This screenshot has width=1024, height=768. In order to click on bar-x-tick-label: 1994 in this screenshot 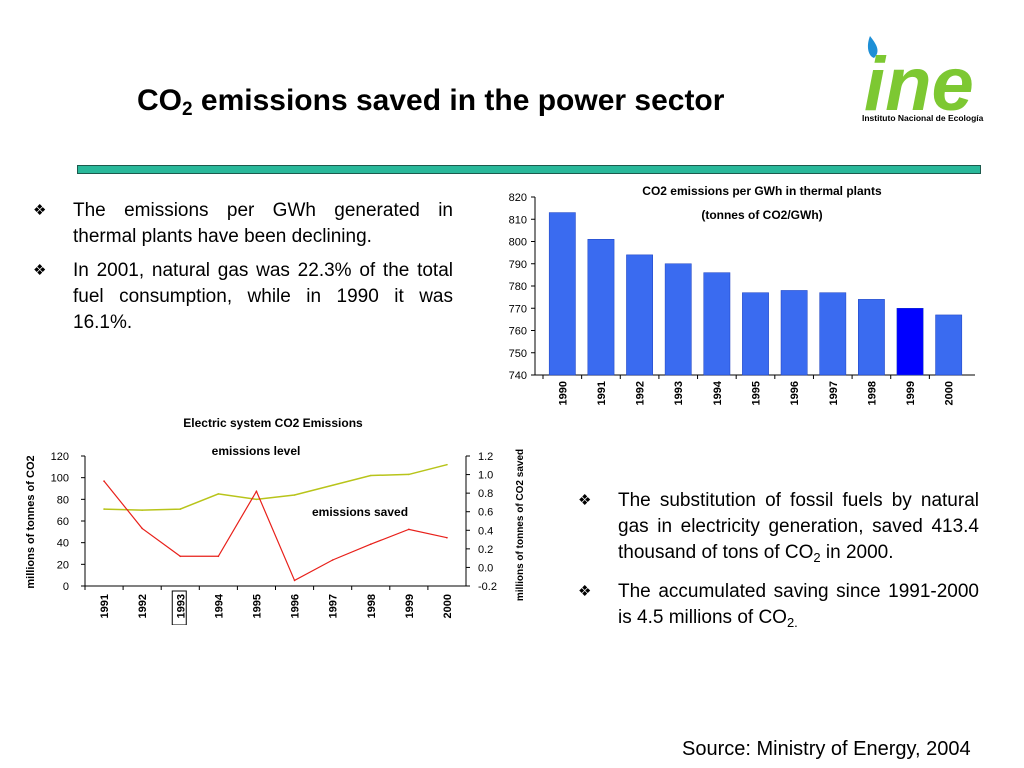, I will do `click(718, 392)`.